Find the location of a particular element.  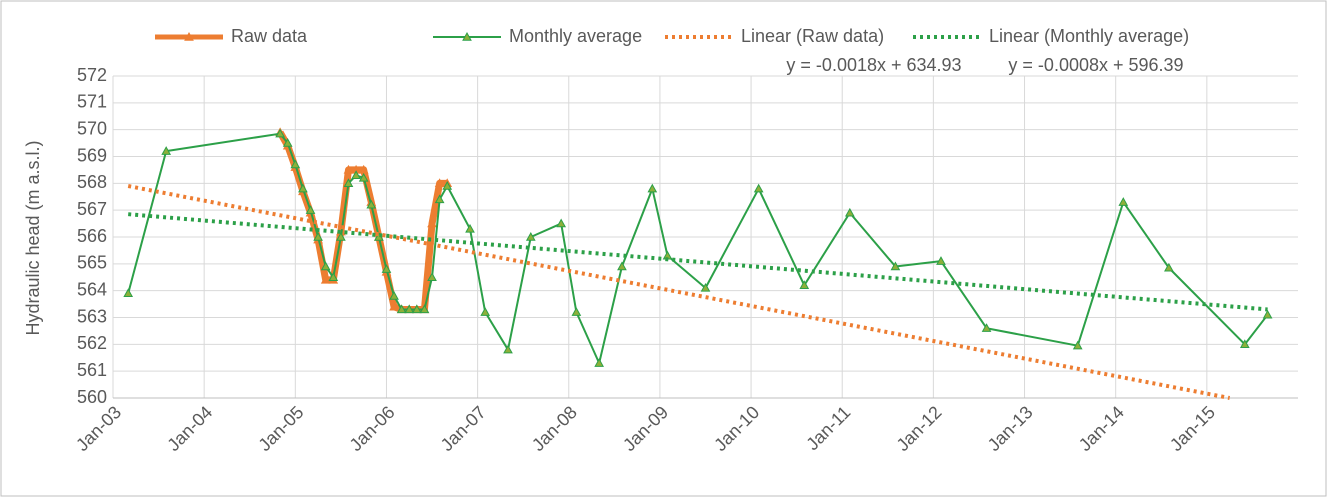

y-tick-label: 563 is located at coordinates (92, 316).